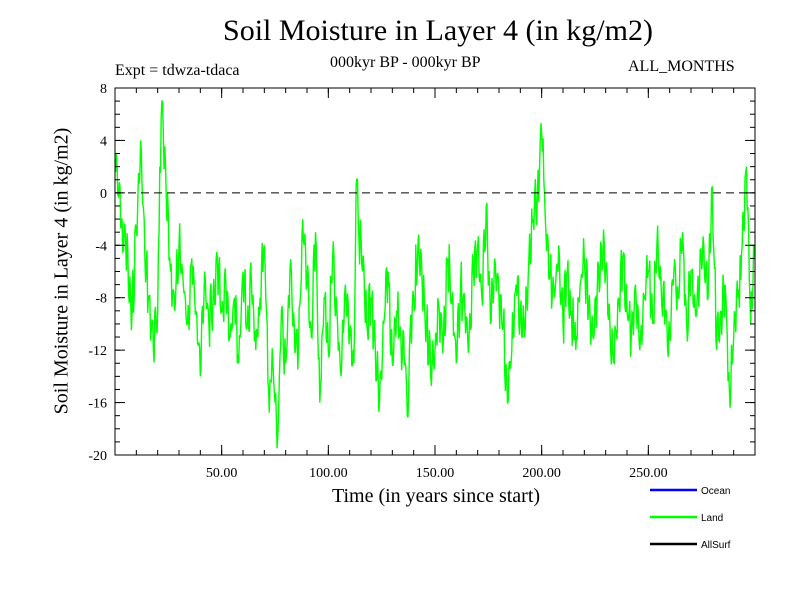 The image size is (800, 600). Describe the element at coordinates (97, 404) in the screenshot. I see `y-tick-label: -16` at that location.